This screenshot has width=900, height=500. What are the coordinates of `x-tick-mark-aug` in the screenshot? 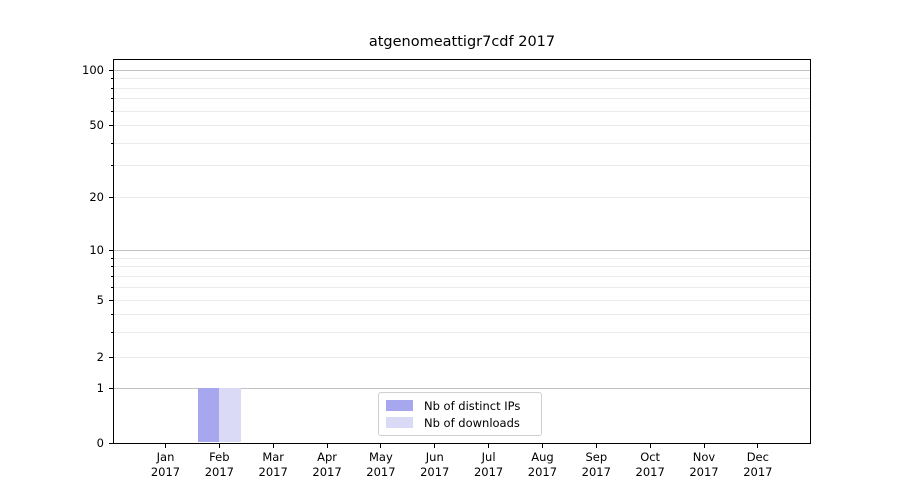 It's located at (542, 446).